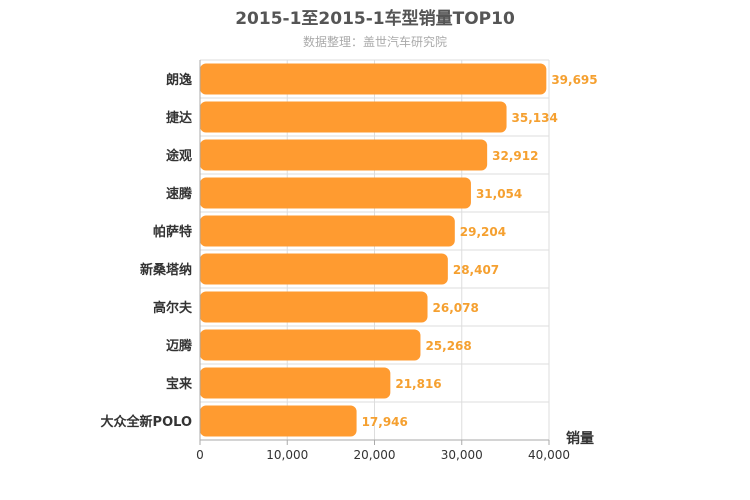 This screenshot has width=750, height=500. I want to click on category-label: 速腾, so click(179, 194).